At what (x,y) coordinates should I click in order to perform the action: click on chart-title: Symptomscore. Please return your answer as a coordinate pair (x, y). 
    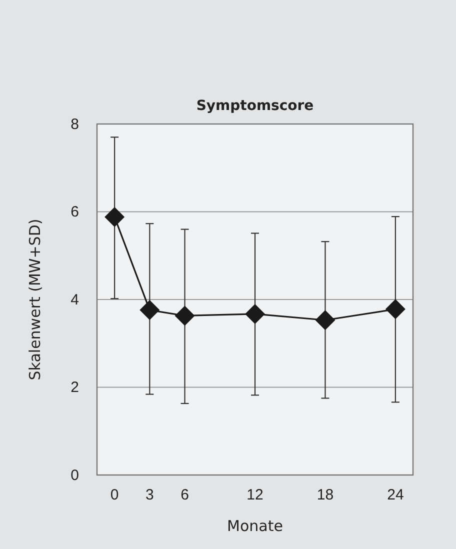
    Looking at the image, I should click on (255, 106).